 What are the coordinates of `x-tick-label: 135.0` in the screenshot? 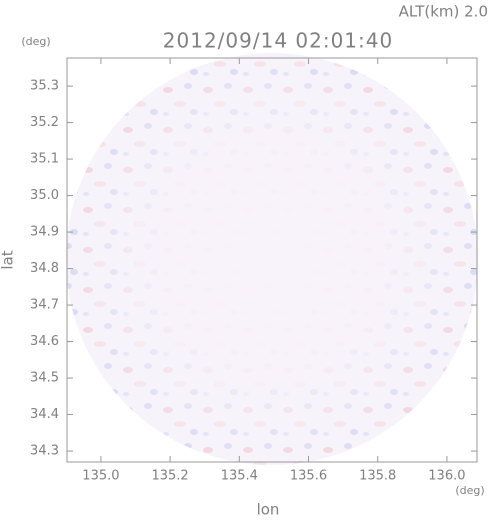 It's located at (100, 476).